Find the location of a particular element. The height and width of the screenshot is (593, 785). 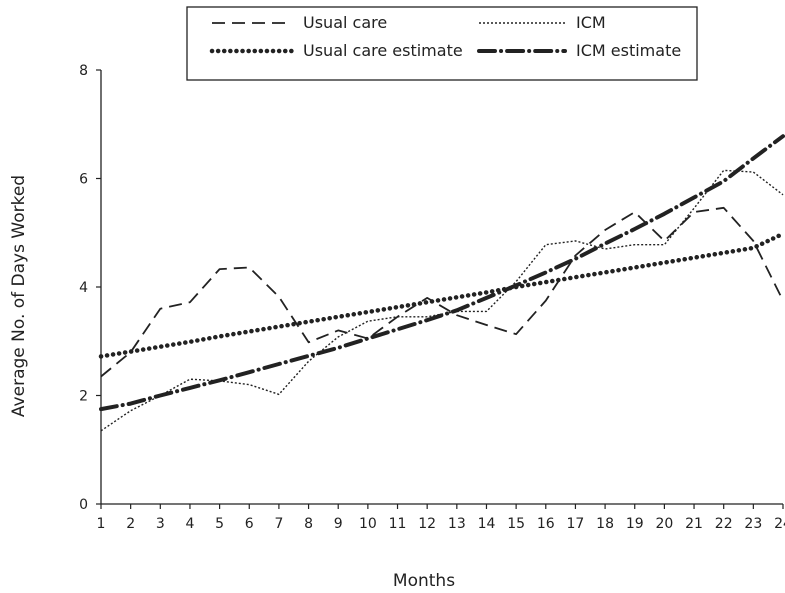

x-tick-label: 17 is located at coordinates (576, 524).